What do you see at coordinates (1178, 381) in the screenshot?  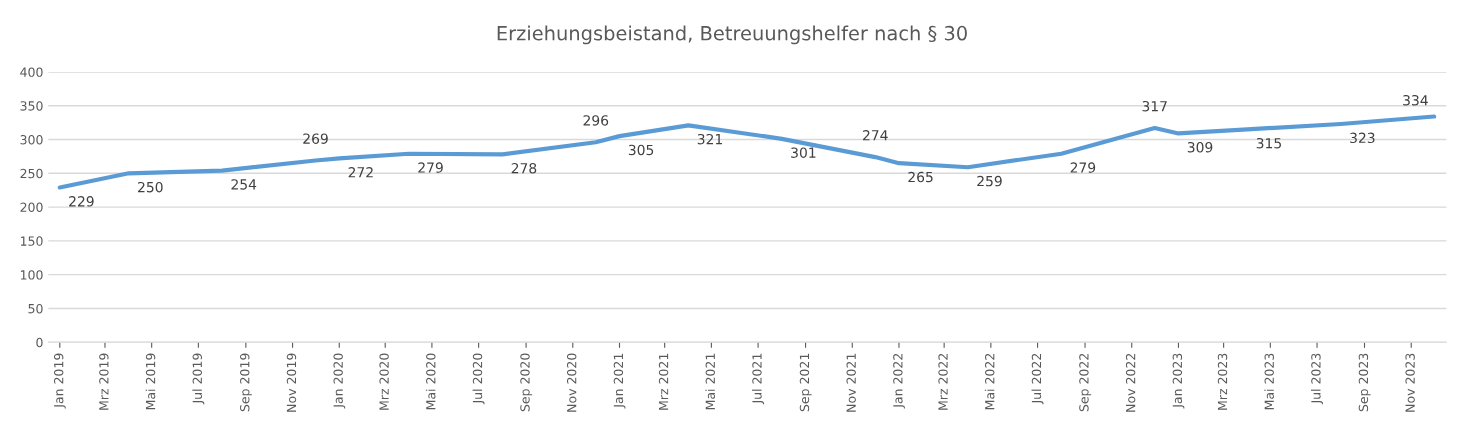 I see `x-tick-label: Jan 2023` at bounding box center [1178, 381].